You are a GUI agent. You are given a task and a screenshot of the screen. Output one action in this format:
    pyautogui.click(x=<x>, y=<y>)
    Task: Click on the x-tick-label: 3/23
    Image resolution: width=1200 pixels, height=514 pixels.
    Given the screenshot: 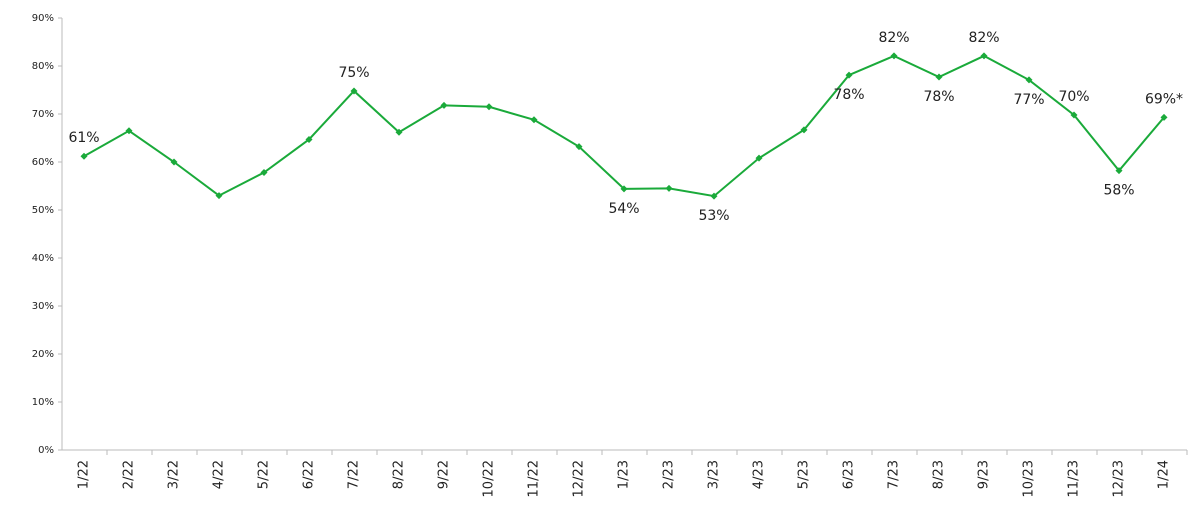 What is the action you would take?
    pyautogui.click(x=714, y=474)
    